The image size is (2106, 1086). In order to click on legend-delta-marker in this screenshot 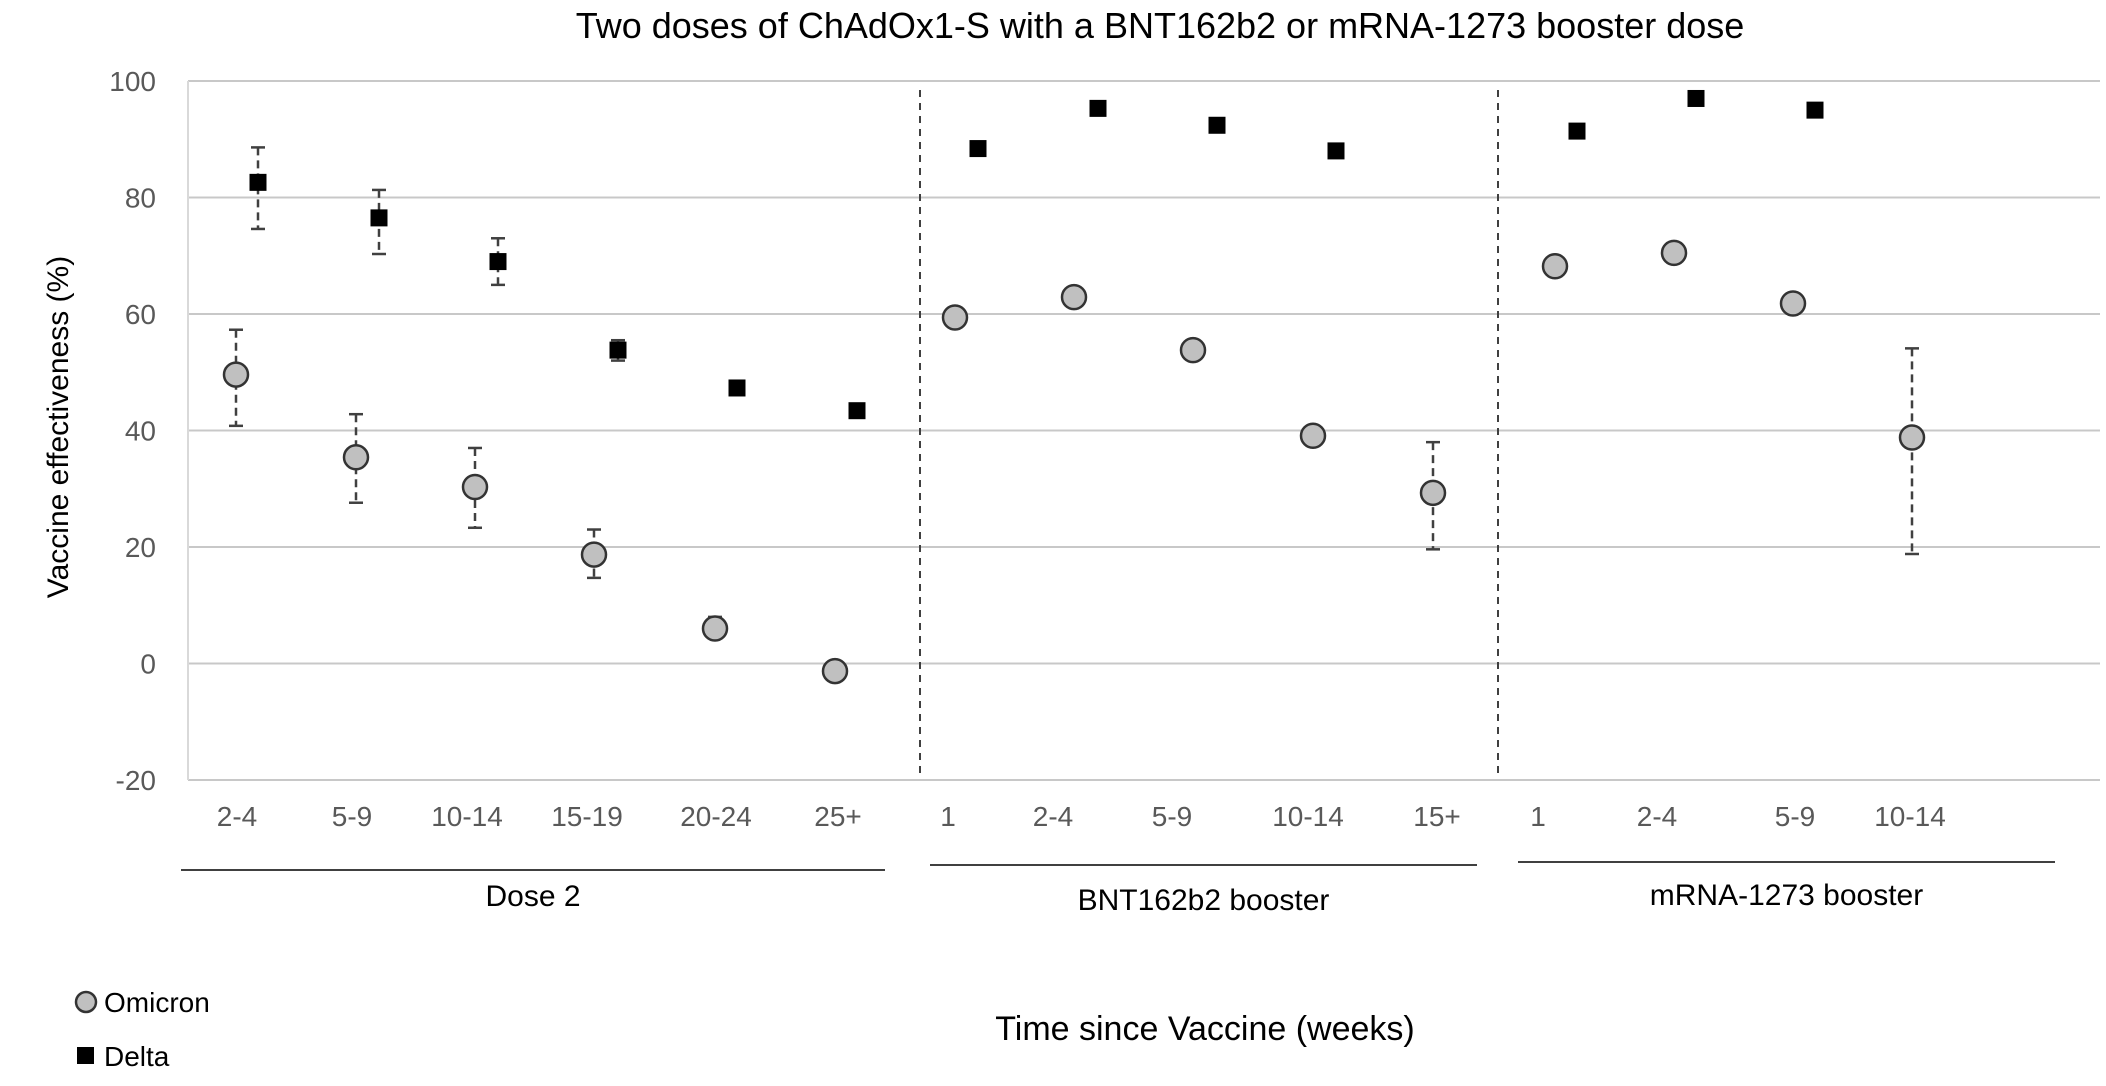, I will do `click(85, 1055)`.